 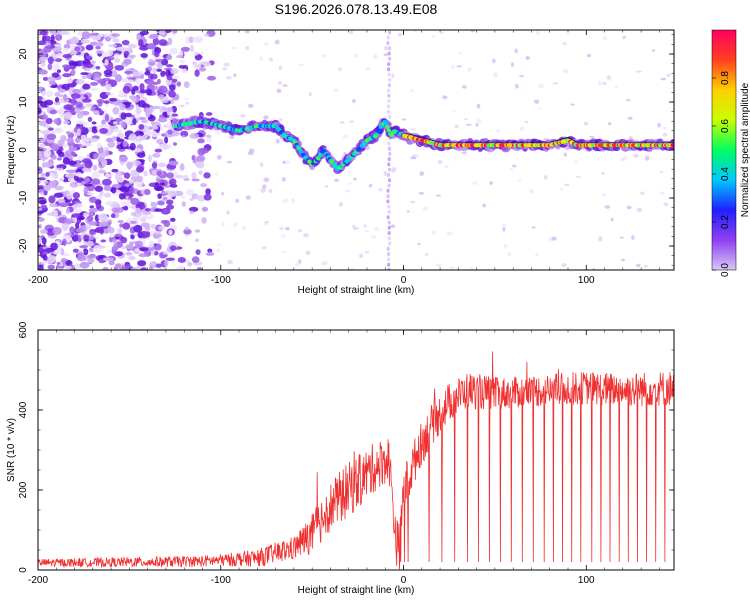 I want to click on x-tick-label: -200, so click(x=38, y=580).